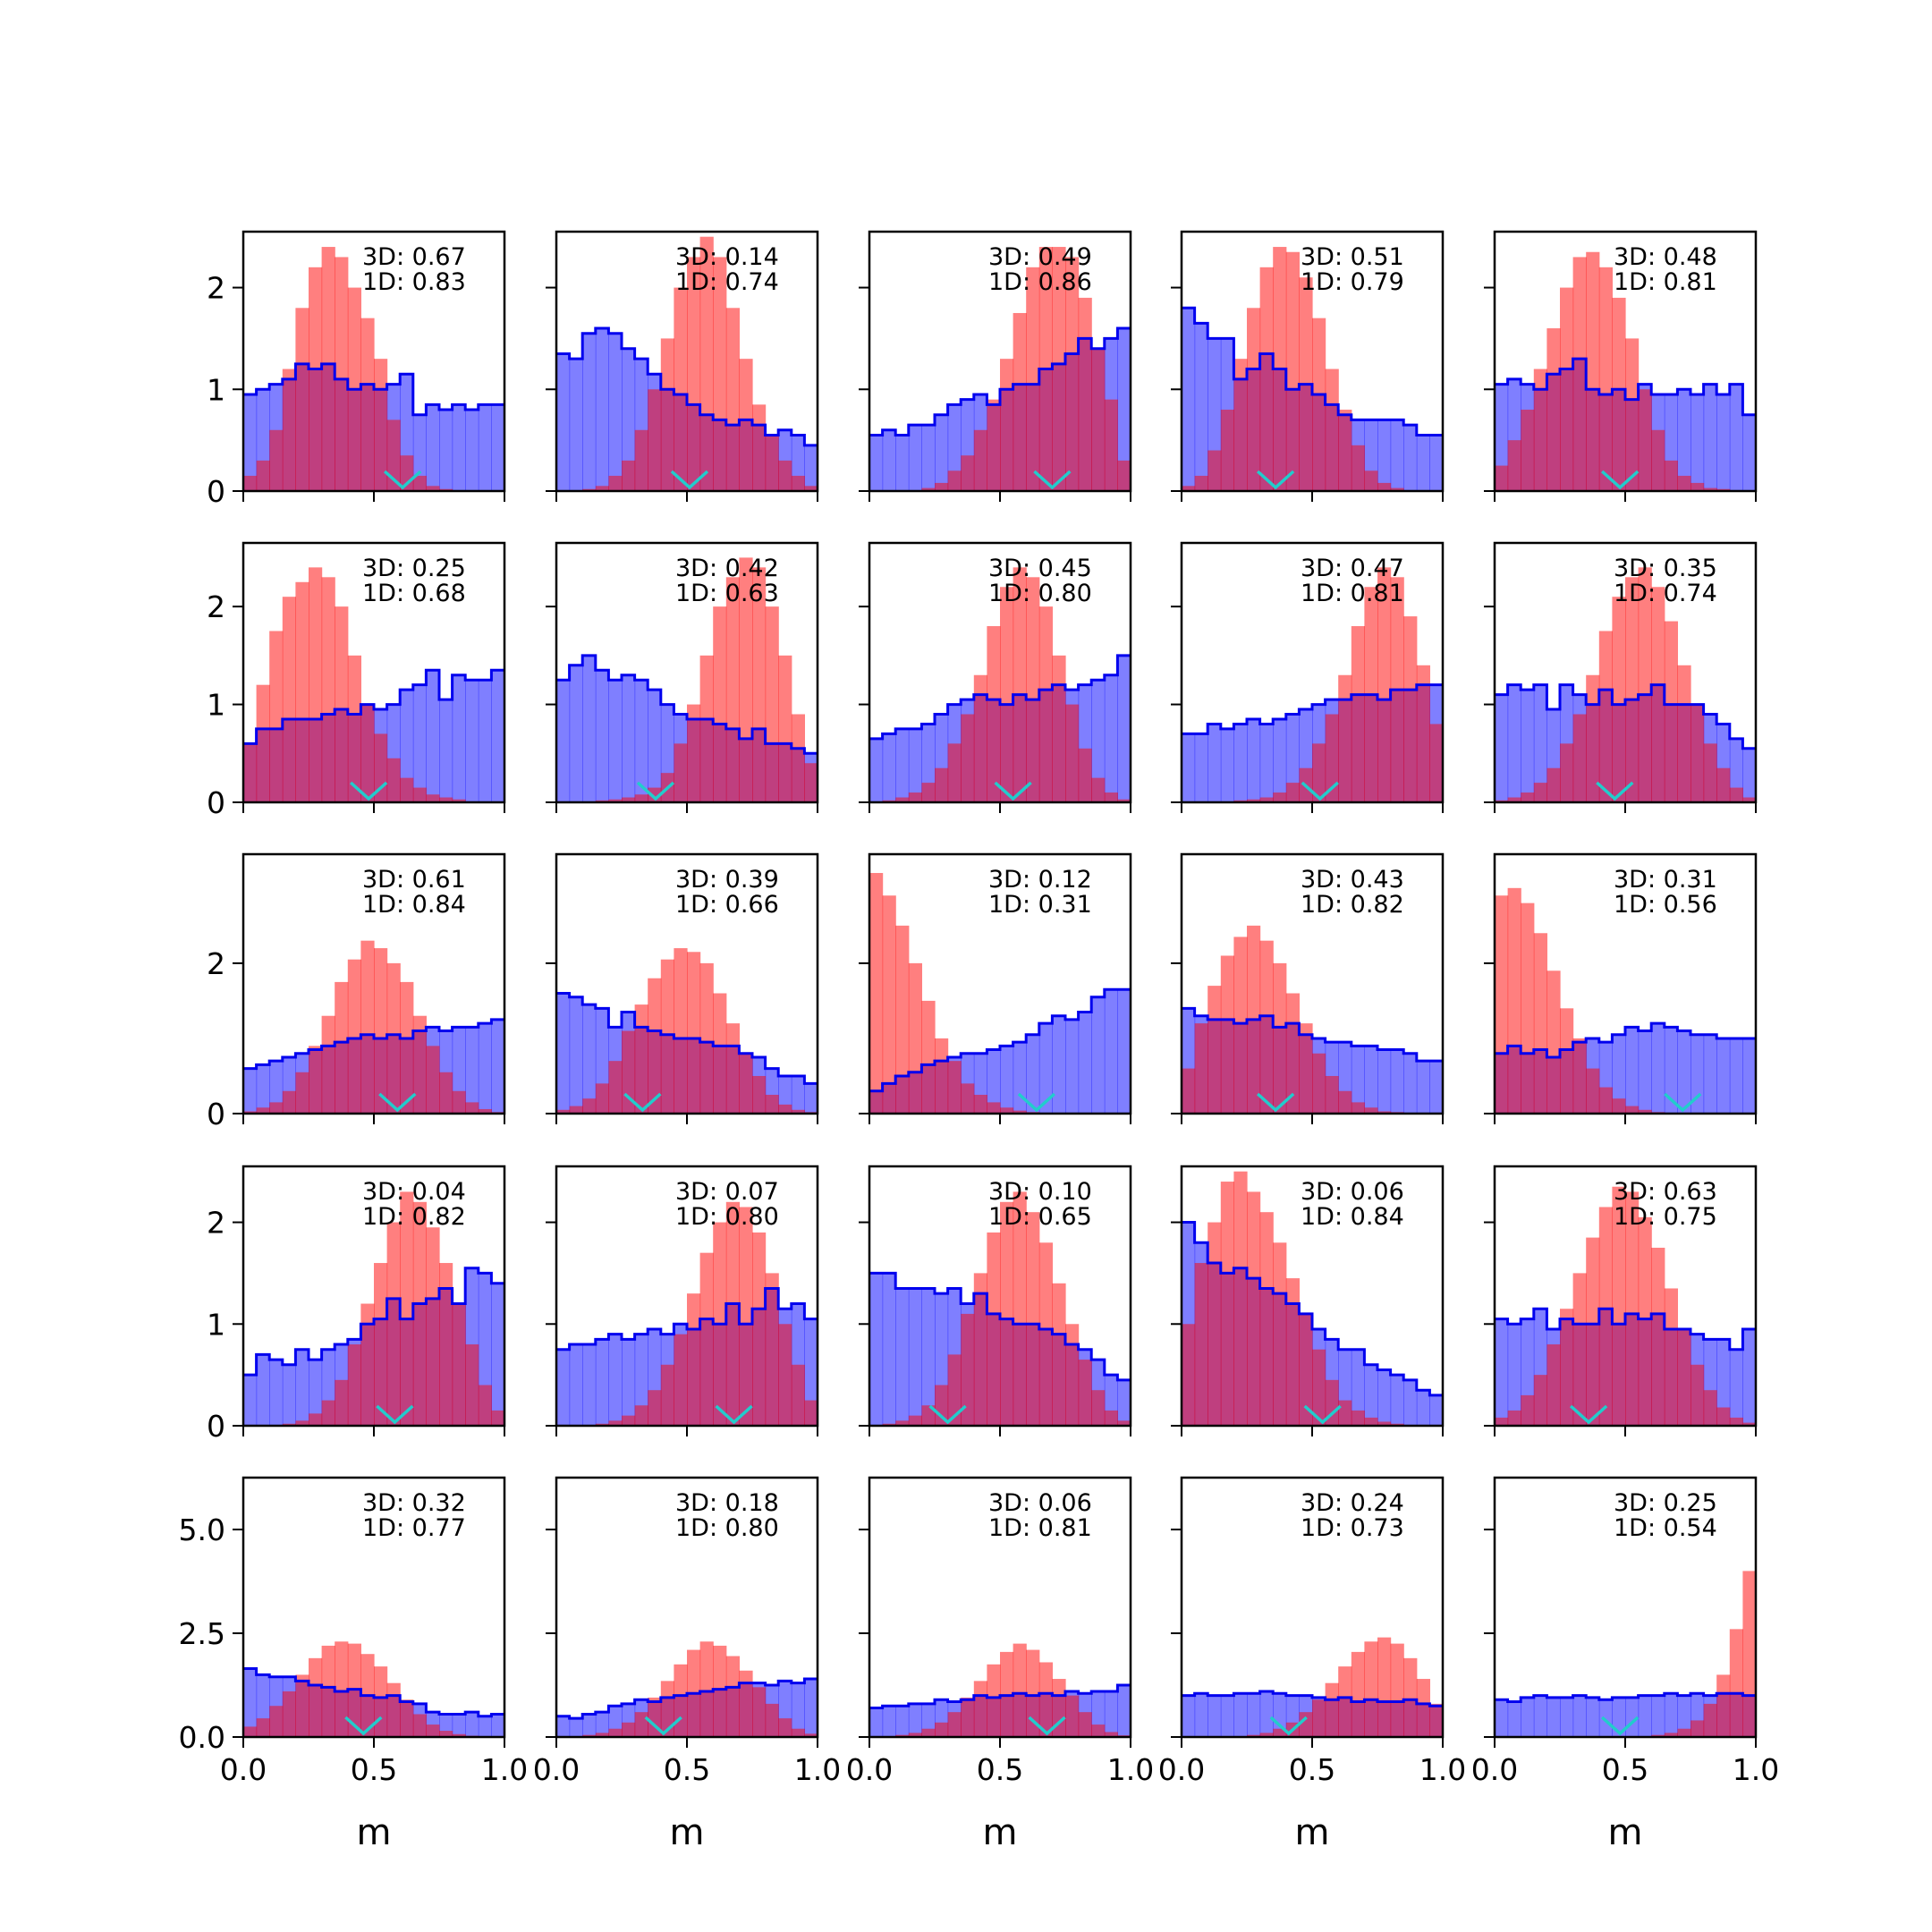 The height and width of the screenshot is (1932, 1932). What do you see at coordinates (1665, 1192) in the screenshot?
I see `annotation-3d: 3D: 0.63` at bounding box center [1665, 1192].